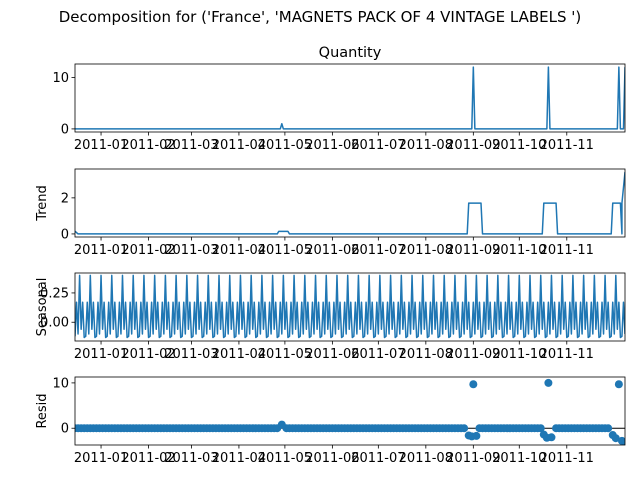 This screenshot has width=640, height=480. What do you see at coordinates (350, 53) in the screenshot?
I see `panel-title: Quantity` at bounding box center [350, 53].